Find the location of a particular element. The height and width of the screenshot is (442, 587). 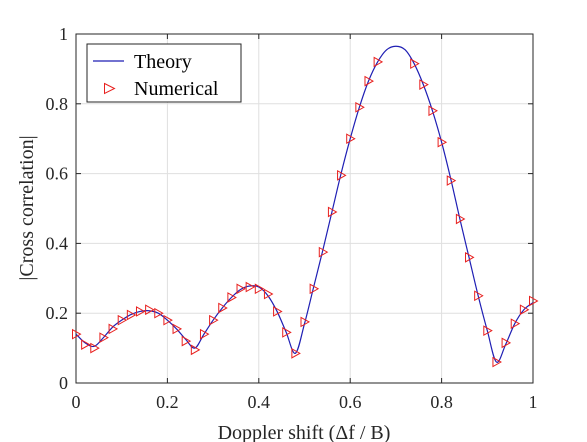

x-tick-label: 1 is located at coordinates (533, 402).